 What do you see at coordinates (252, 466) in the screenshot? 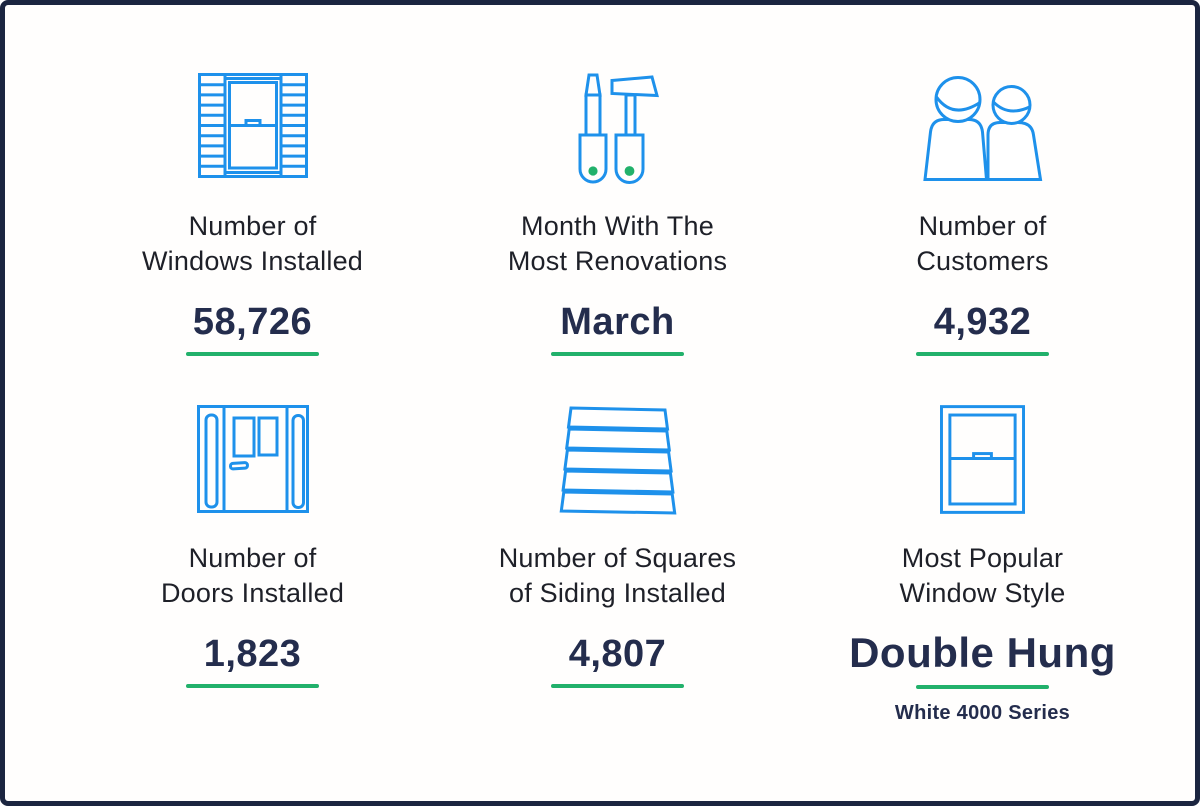
I see `door-icon` at bounding box center [252, 466].